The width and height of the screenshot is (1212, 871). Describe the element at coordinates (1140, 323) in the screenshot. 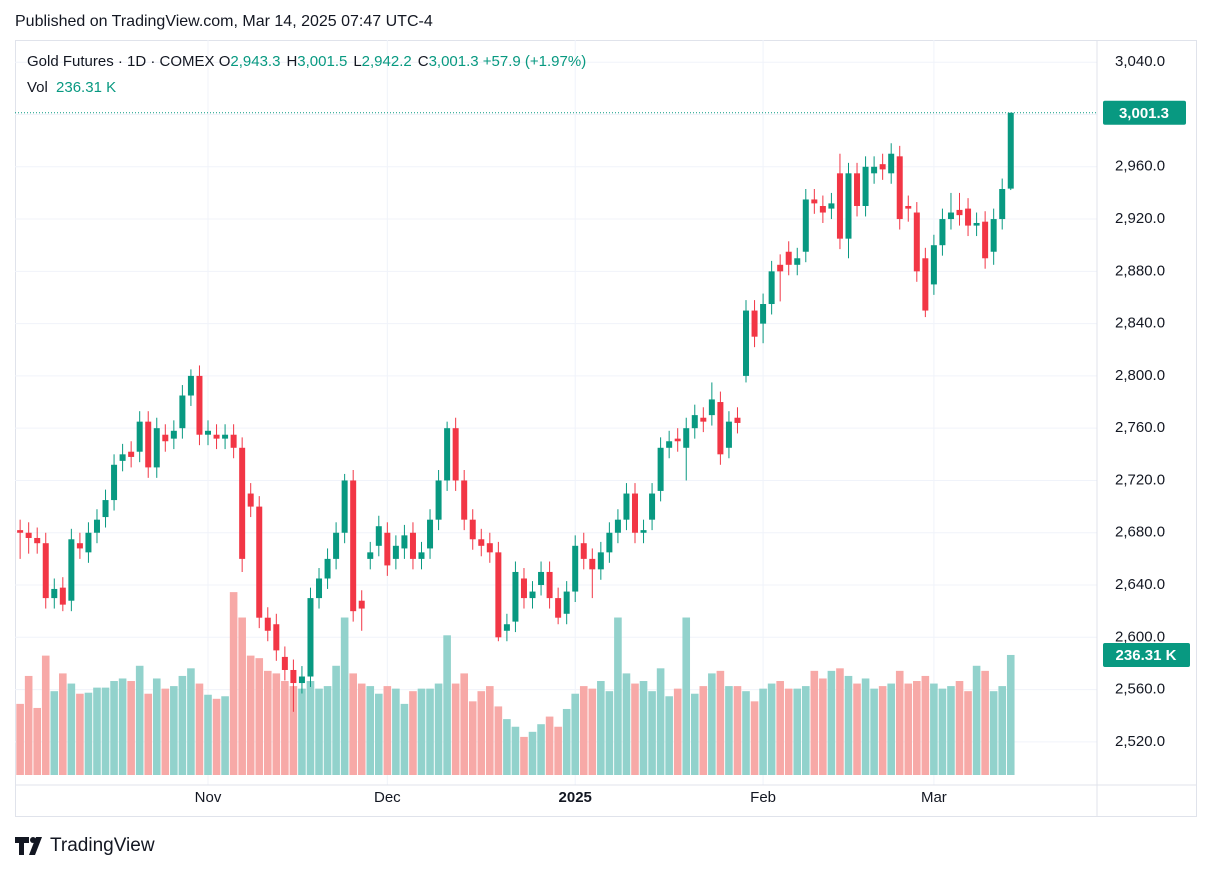

I see `y-tick-label: 2,840.0` at that location.